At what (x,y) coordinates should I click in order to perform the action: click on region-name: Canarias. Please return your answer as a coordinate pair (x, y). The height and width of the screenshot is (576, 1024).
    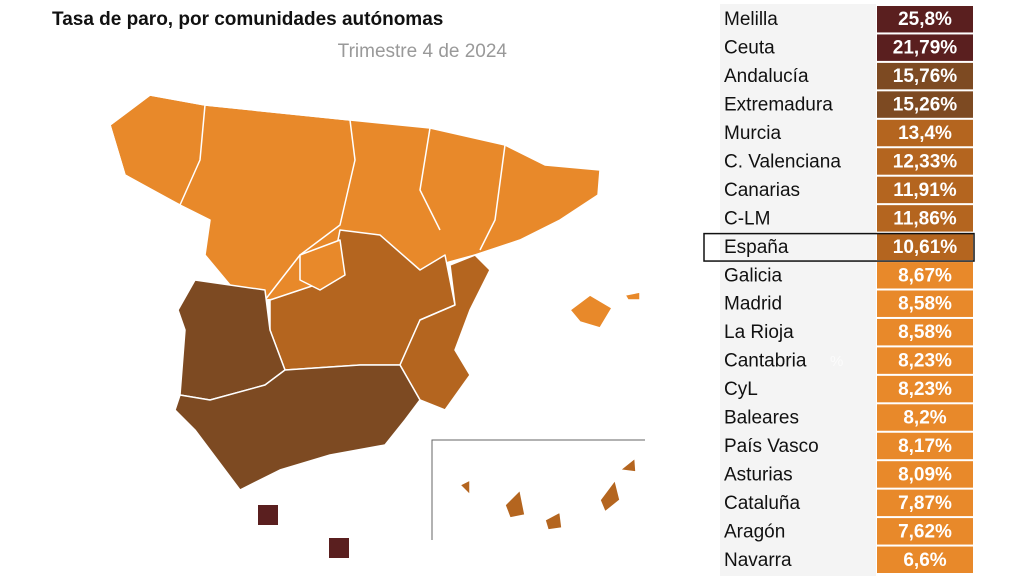
    Looking at the image, I should click on (762, 190).